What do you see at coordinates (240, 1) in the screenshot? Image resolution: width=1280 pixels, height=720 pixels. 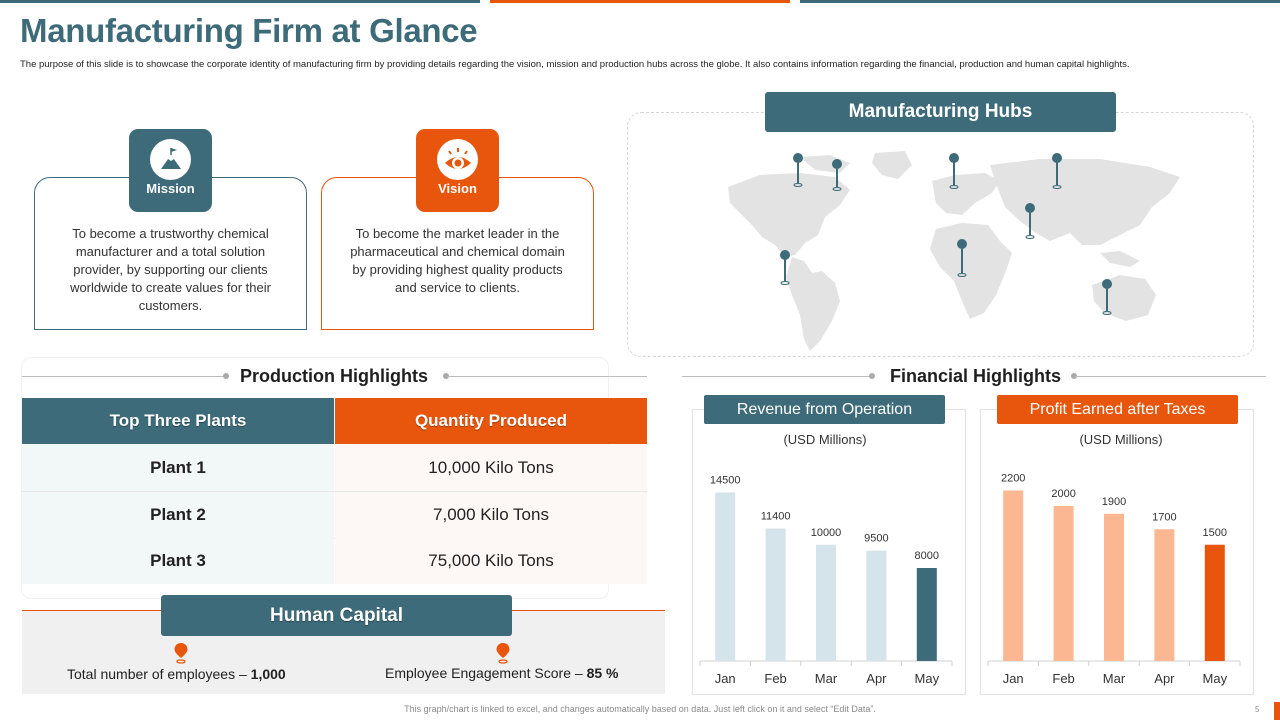 I see `top-stripe-left` at bounding box center [240, 1].